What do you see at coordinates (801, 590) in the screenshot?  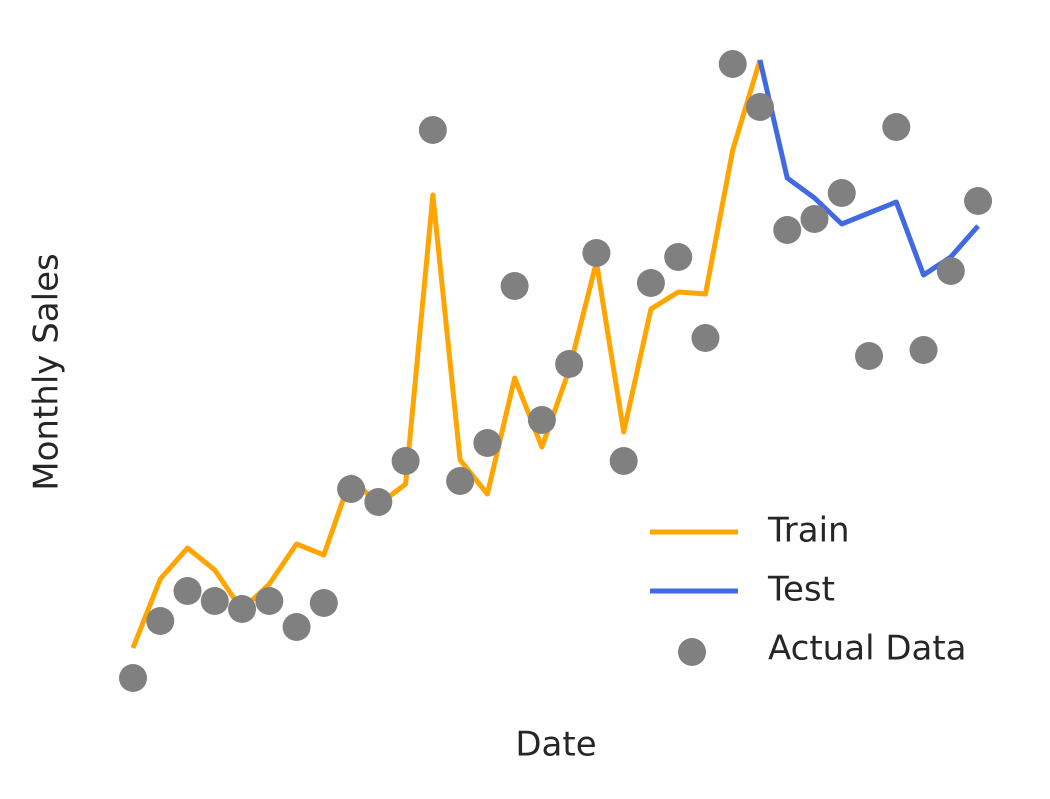 I see `legend-label: Test` at bounding box center [801, 590].